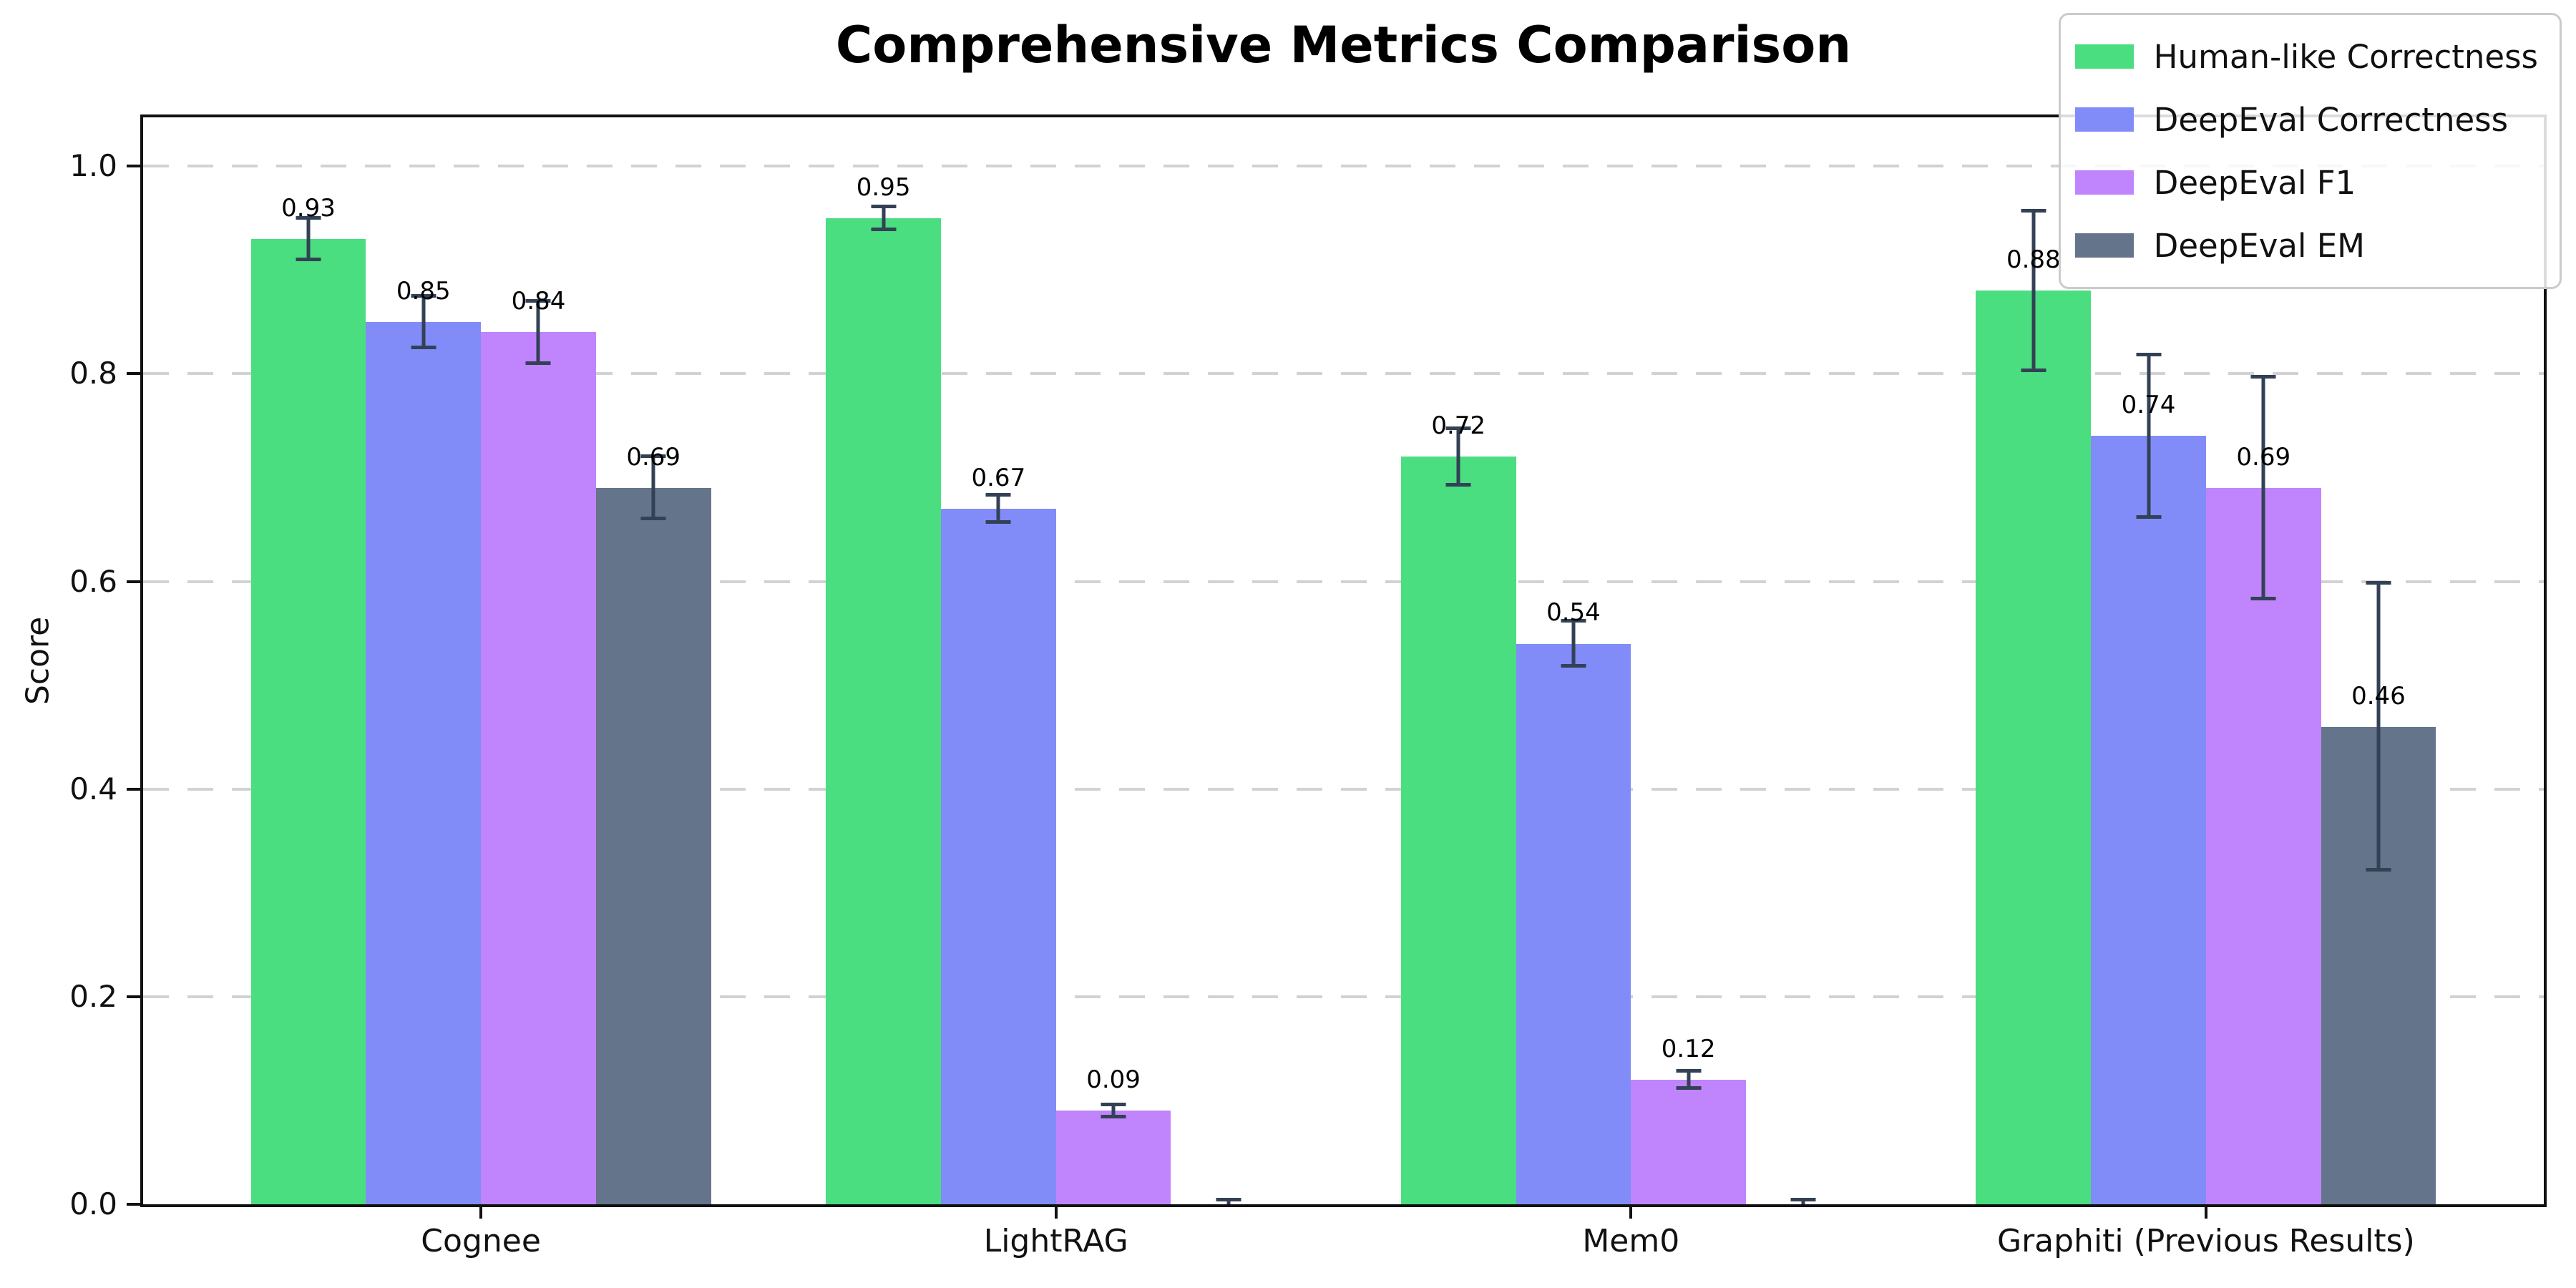 Image resolution: width=2576 pixels, height=1288 pixels. I want to click on y-tick-label: 0.2, so click(93, 996).